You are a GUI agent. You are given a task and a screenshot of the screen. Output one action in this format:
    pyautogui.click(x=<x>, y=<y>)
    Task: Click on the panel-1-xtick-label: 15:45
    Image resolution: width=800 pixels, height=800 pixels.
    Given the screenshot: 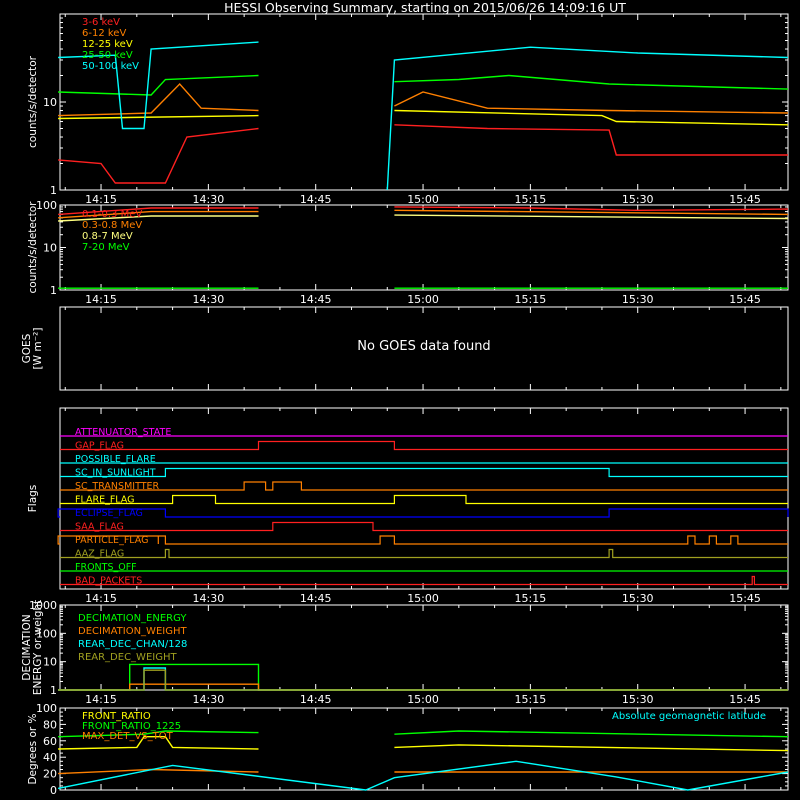 What is the action you would take?
    pyautogui.click(x=745, y=299)
    